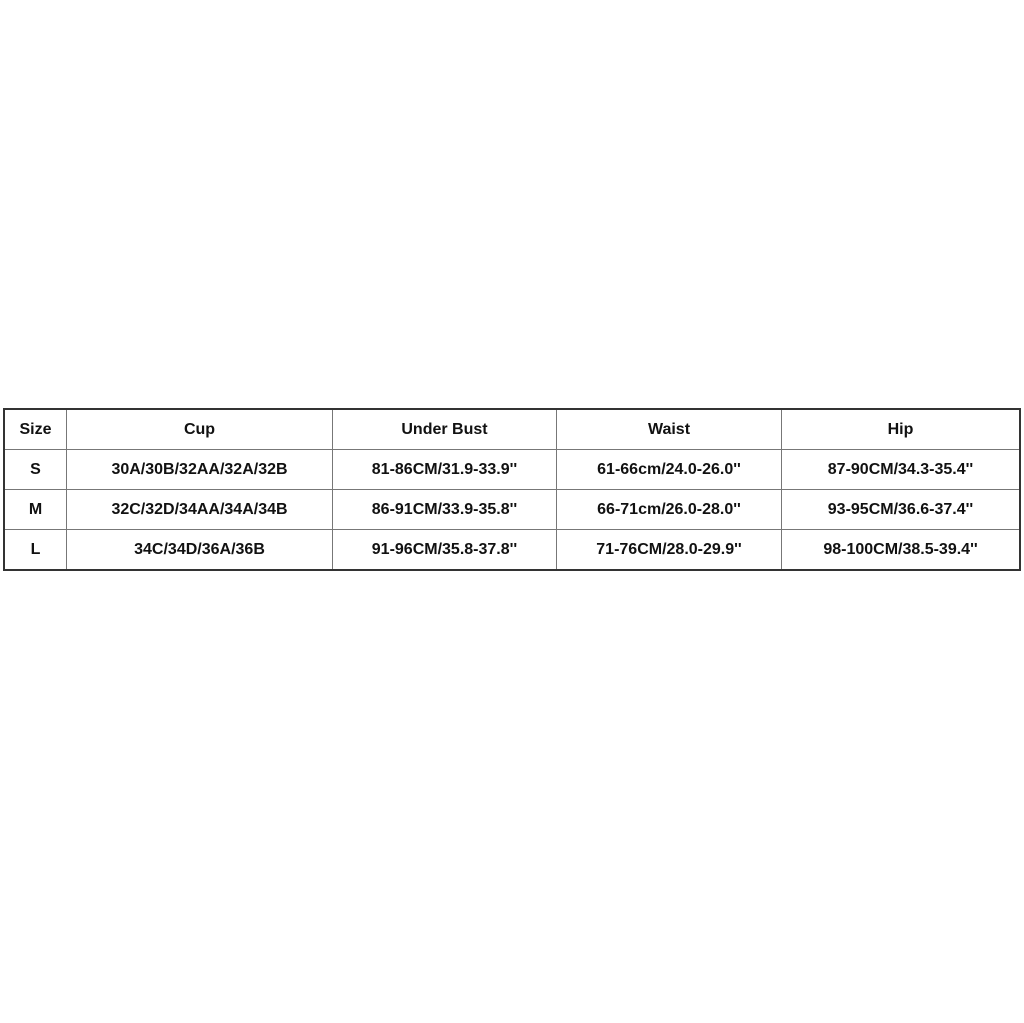 The image size is (1024, 1023). What do you see at coordinates (669, 550) in the screenshot?
I see `cell-waist: 71-76CM/28.0-29.9''` at bounding box center [669, 550].